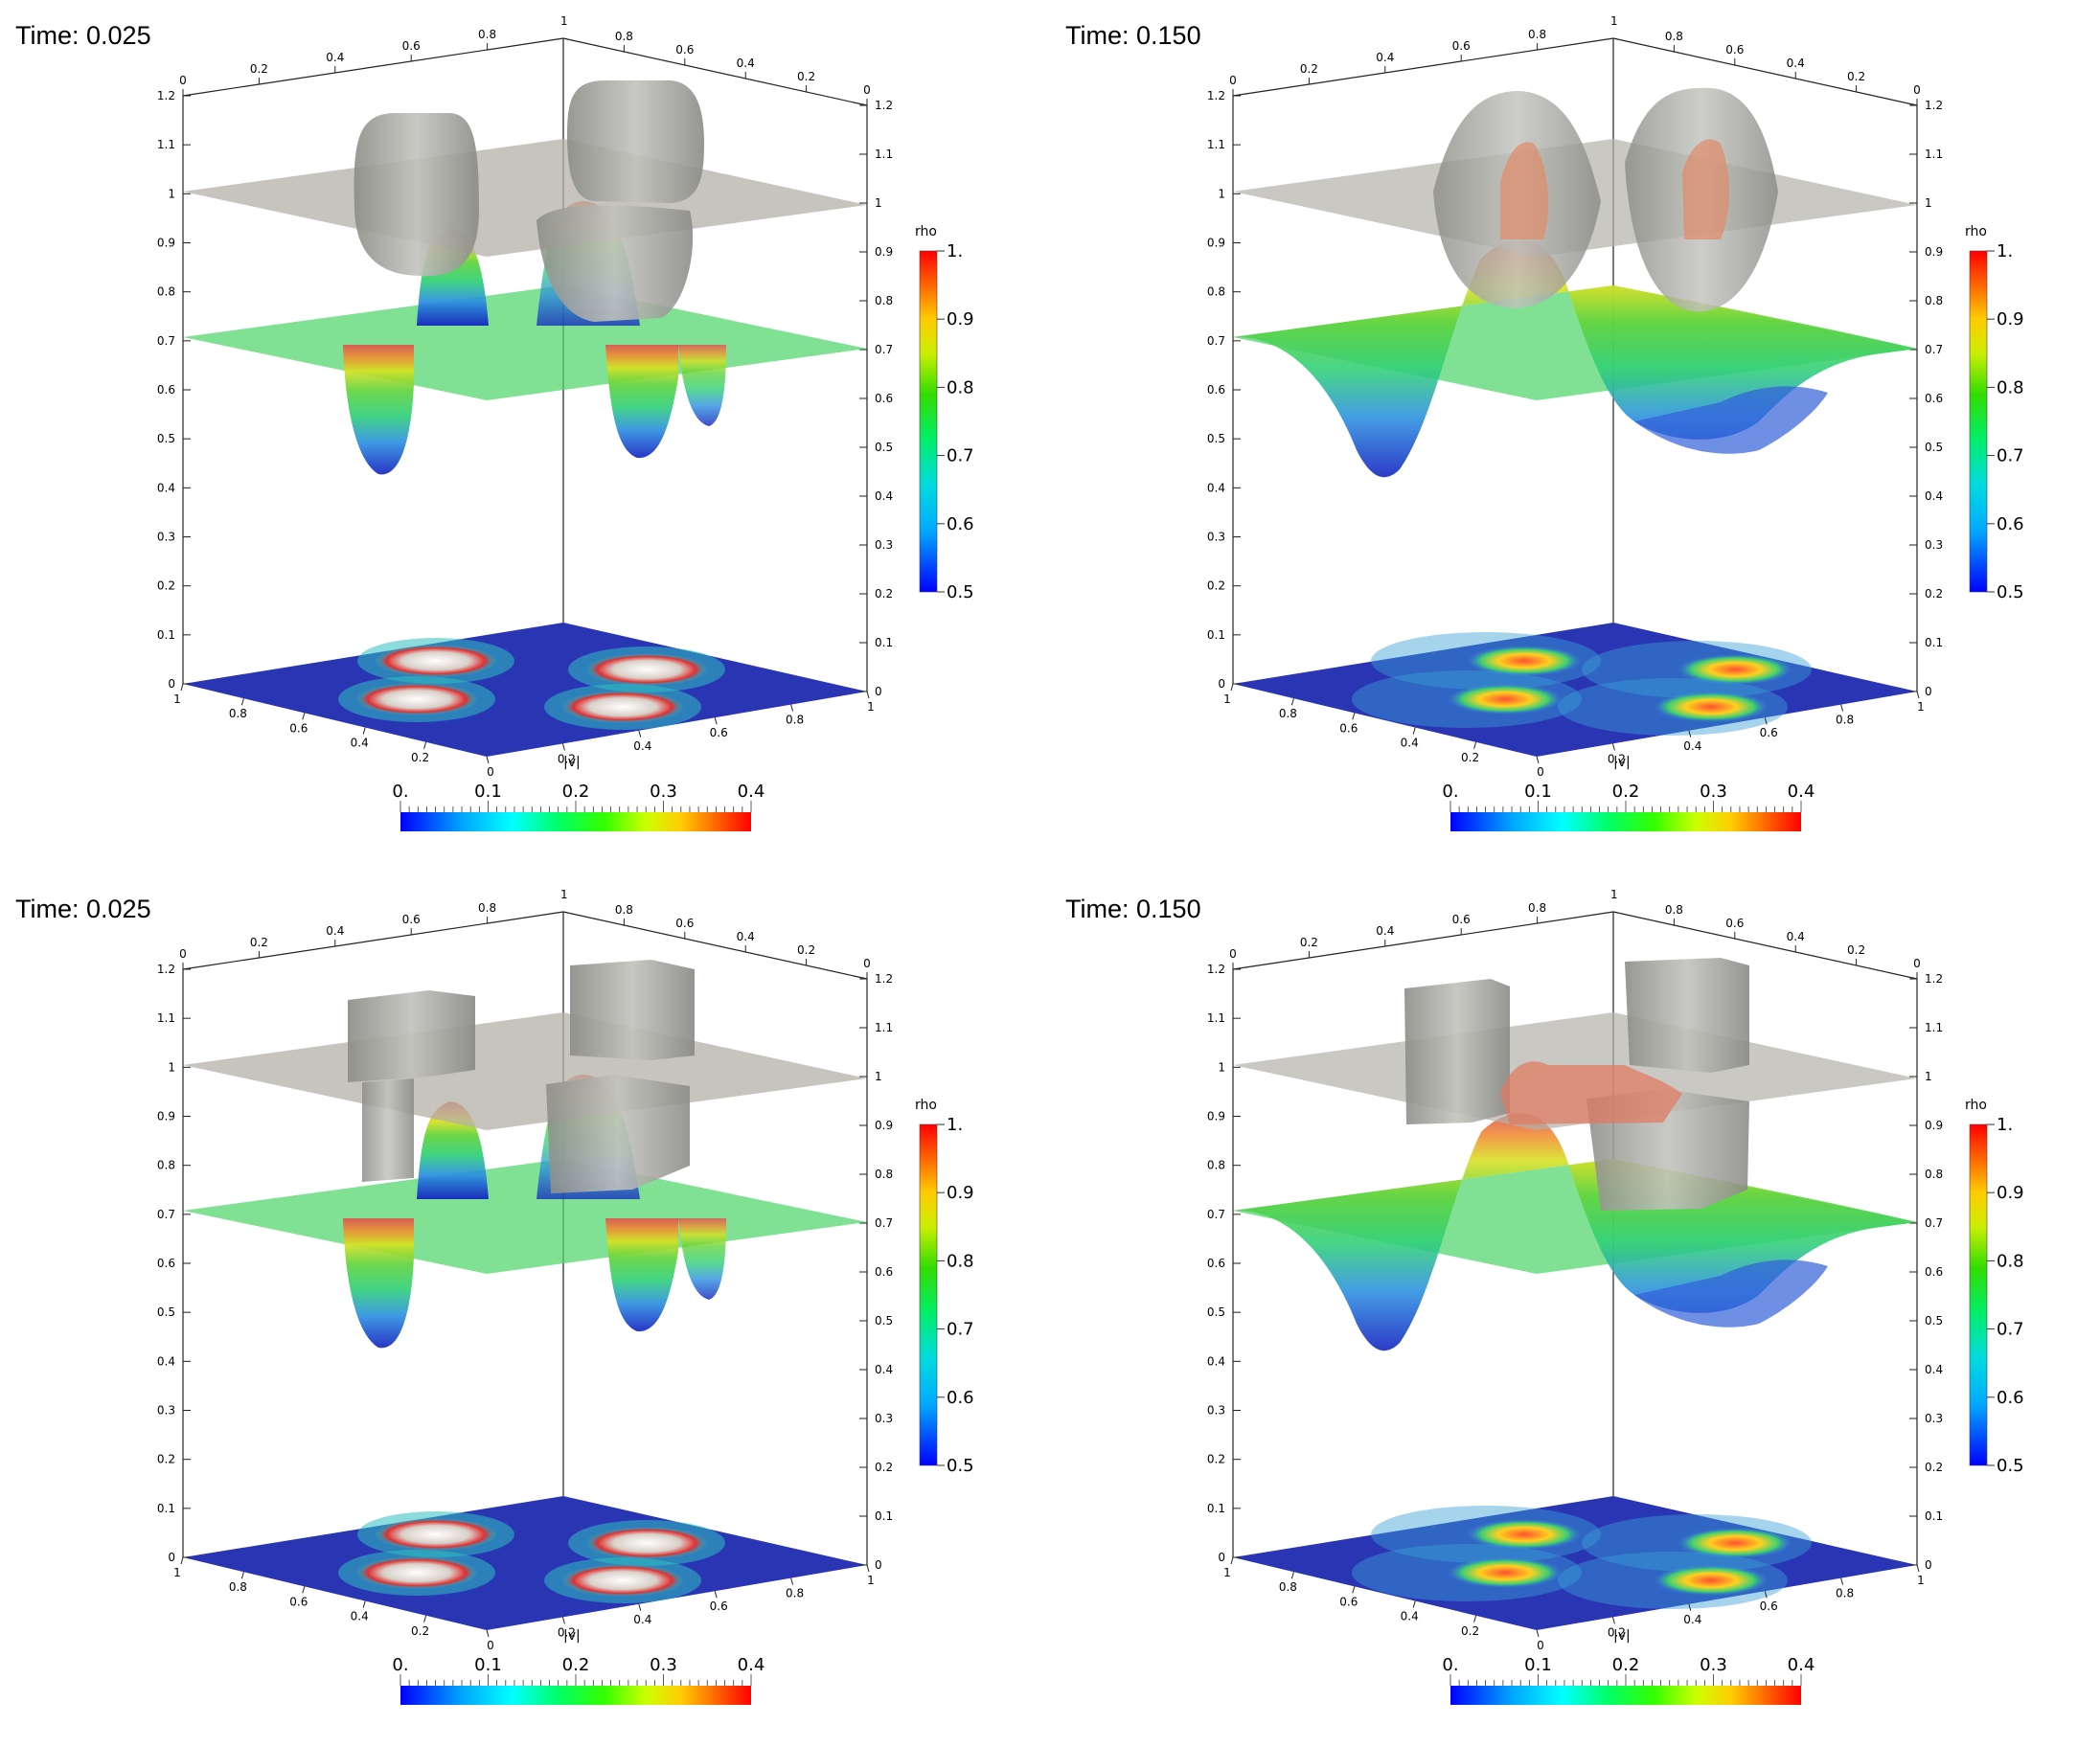 The image size is (2100, 1747). What do you see at coordinates (1928, 203) in the screenshot?
I see `right-axis-tick-label: 1` at bounding box center [1928, 203].